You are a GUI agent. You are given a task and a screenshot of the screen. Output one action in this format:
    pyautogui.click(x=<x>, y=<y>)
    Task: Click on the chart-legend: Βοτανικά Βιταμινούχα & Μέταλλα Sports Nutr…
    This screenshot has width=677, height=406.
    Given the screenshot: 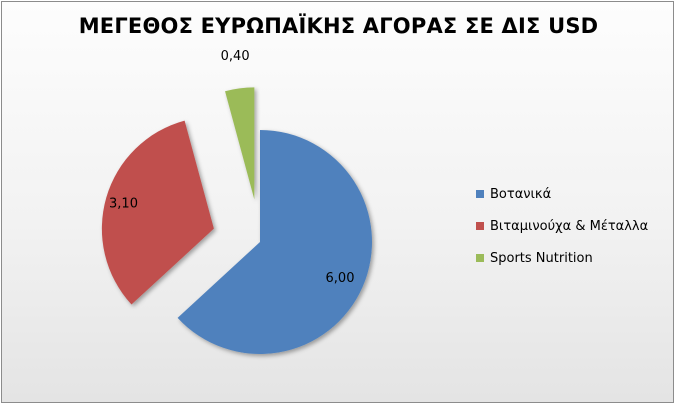 What is the action you would take?
    pyautogui.click(x=562, y=234)
    